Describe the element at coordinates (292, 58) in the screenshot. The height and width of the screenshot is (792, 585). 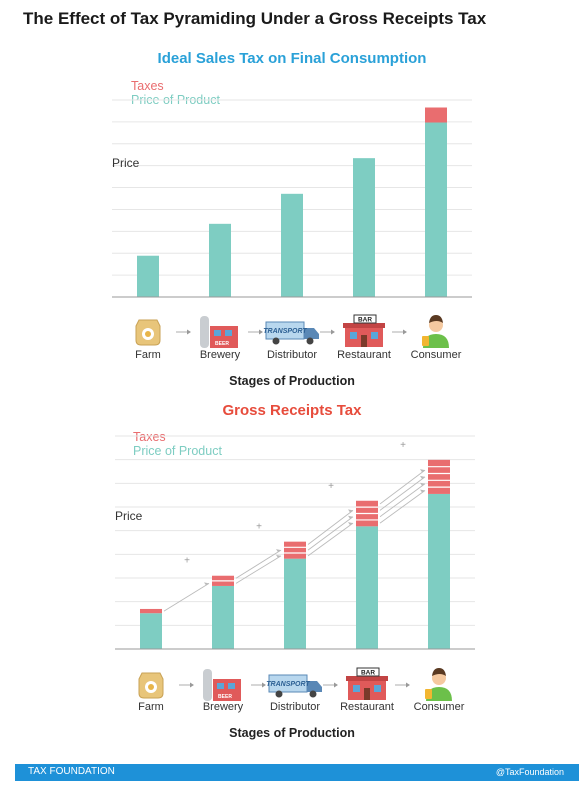
I see `chart-title: Ideal Sales Tax on Final Consumption` at that location.